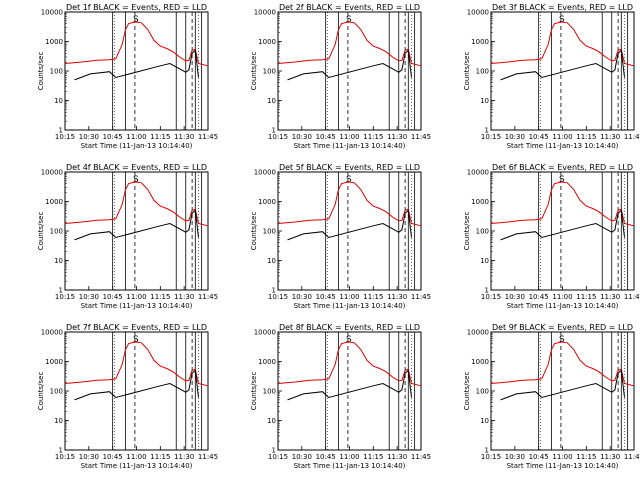 The image size is (640, 480). What do you see at coordinates (562, 327) in the screenshot?
I see `panel-title: Det 9f BLACK = Events, RED = LLD` at bounding box center [562, 327].